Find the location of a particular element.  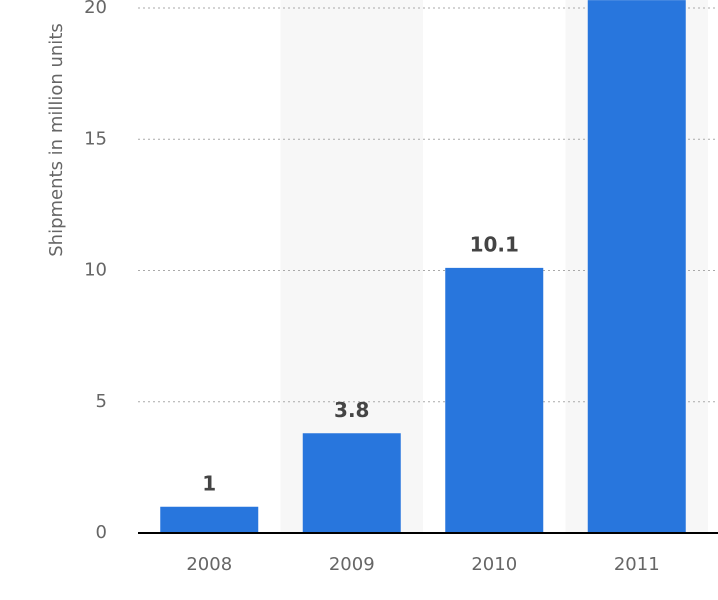

y-axis-label: Shipments in million units is located at coordinates (56, 140).